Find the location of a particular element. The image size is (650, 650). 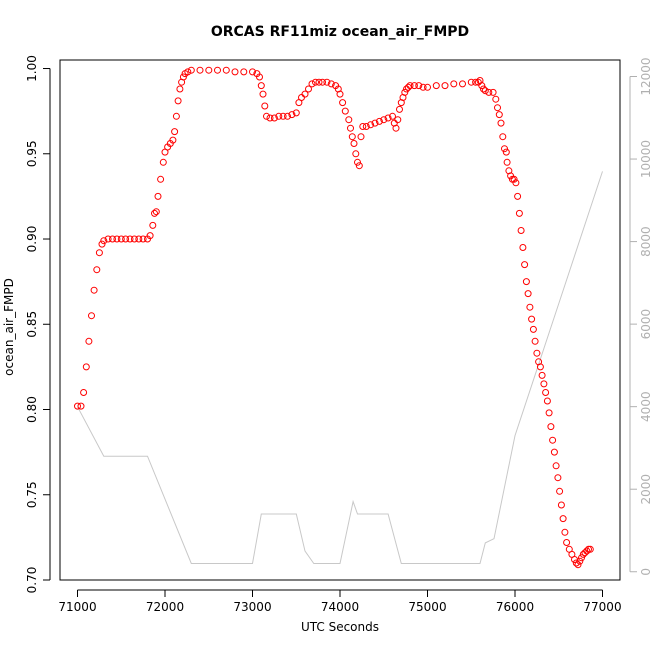

y-tick-label: 0.75 is located at coordinates (32, 494).